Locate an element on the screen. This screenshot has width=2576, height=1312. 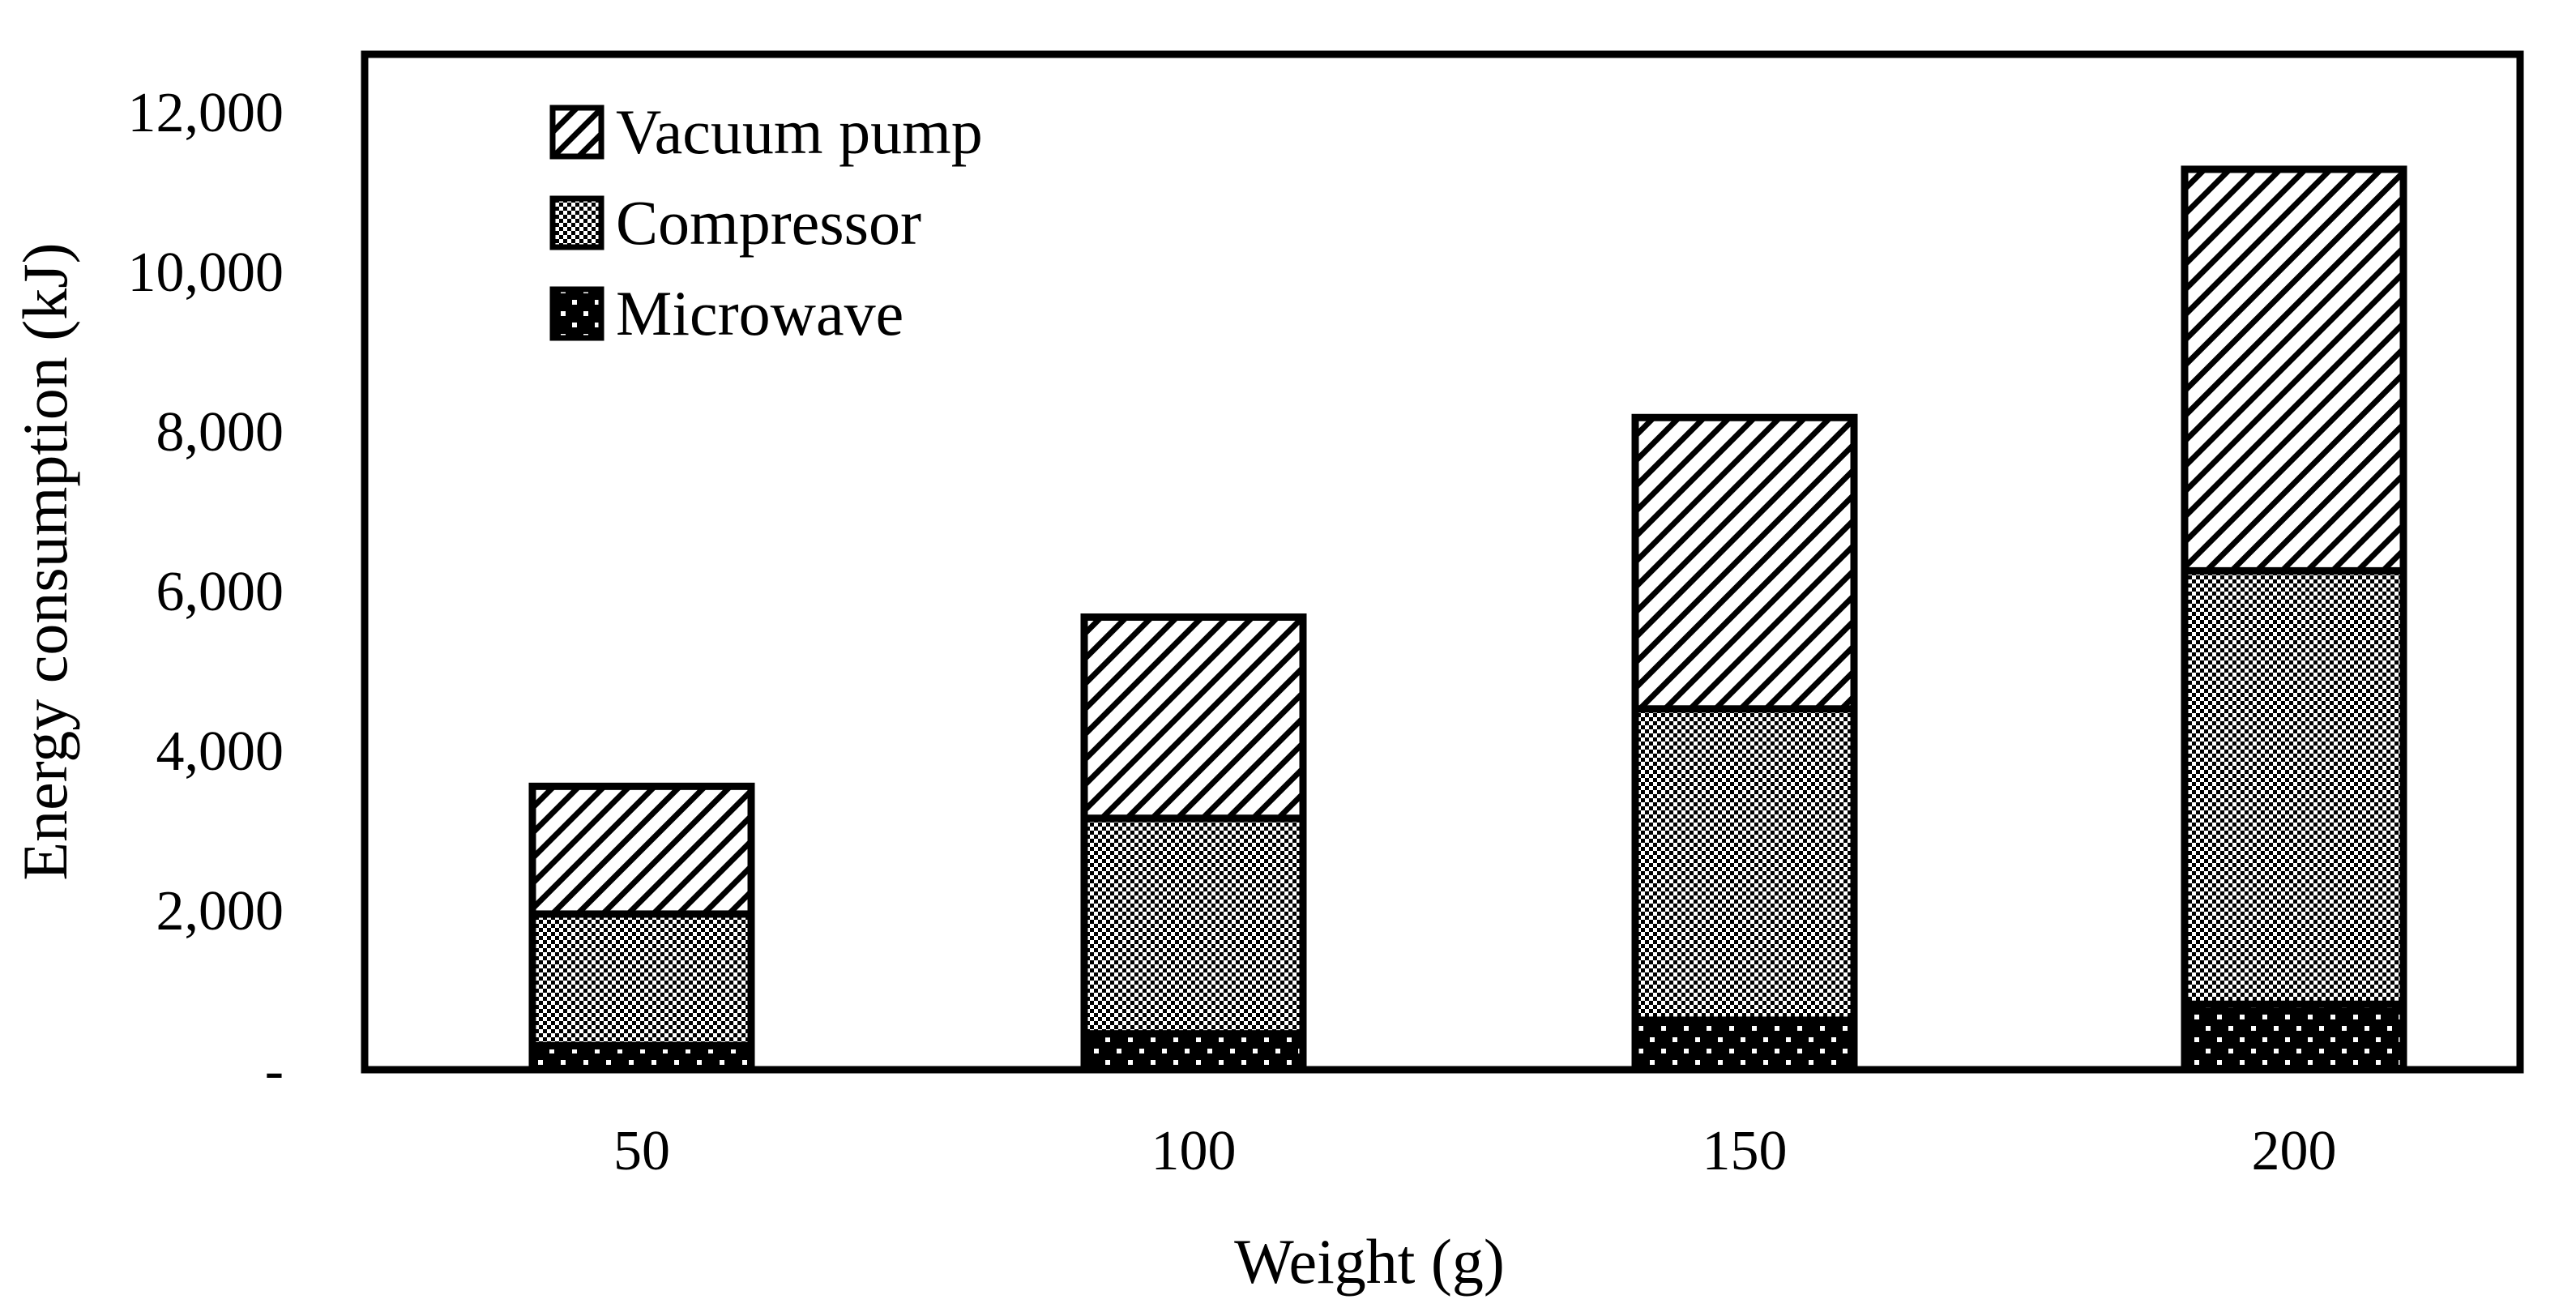
y-tick-label: 6,000 is located at coordinates (220, 592).